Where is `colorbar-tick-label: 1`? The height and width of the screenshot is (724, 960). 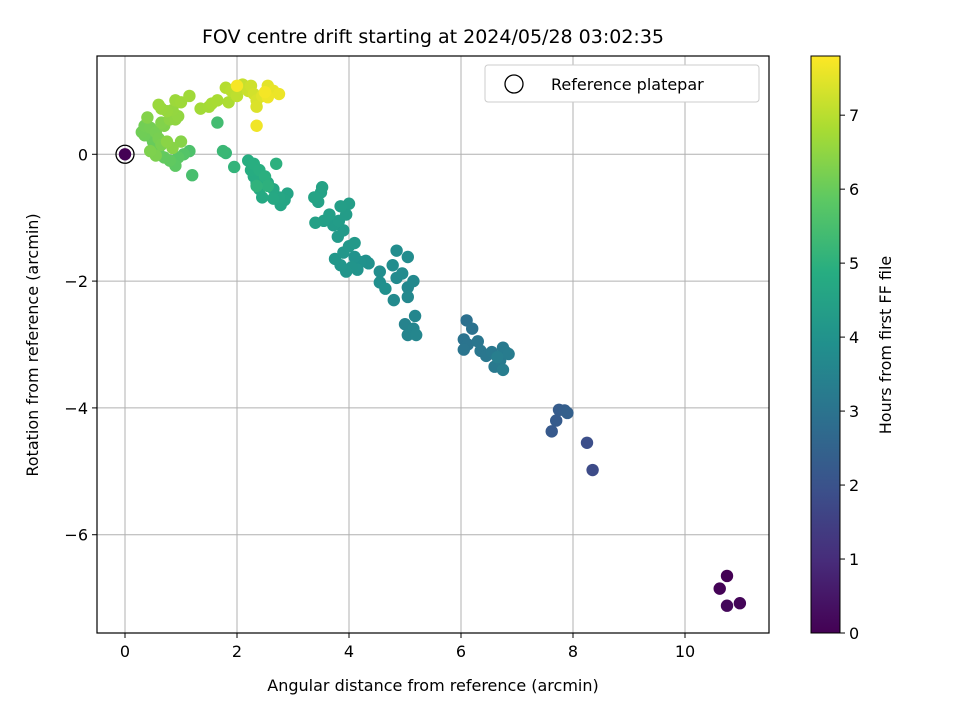
colorbar-tick-label: 1 is located at coordinates (854, 559).